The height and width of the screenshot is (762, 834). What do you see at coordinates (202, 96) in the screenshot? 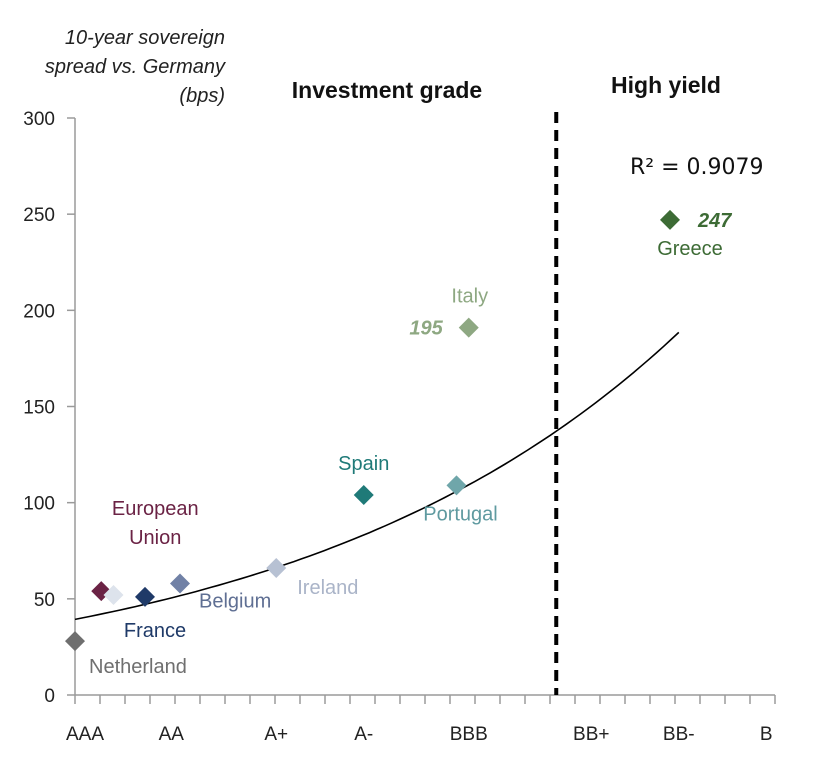
I see `y-axis-title-line-3: (bps)` at bounding box center [202, 96].